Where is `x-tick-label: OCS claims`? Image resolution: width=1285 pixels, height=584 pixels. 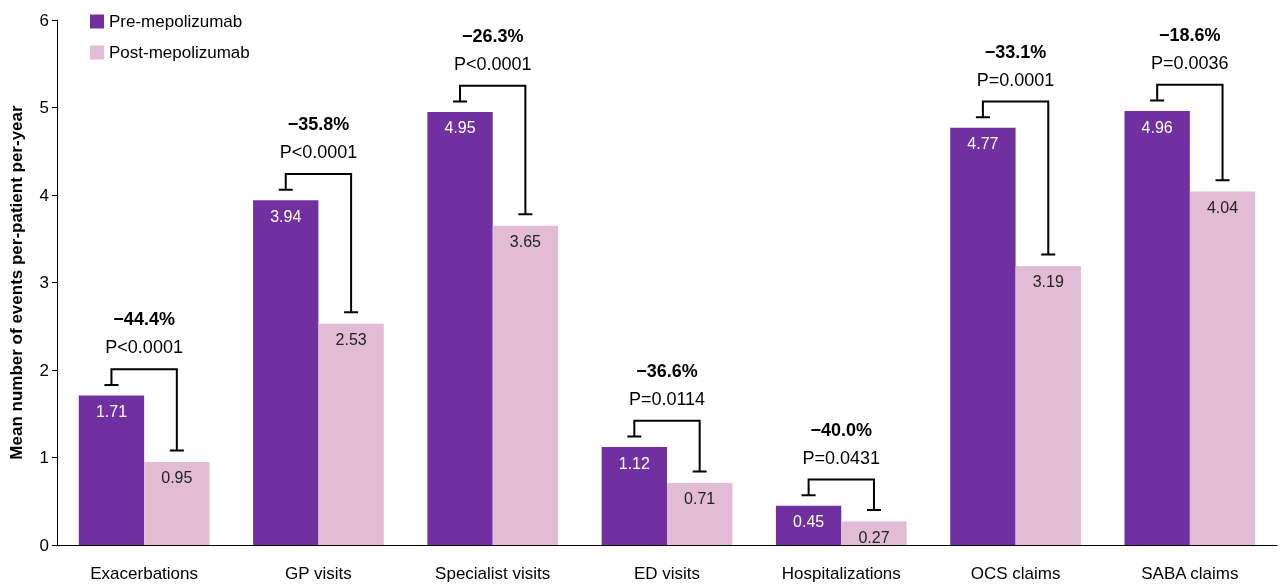
x-tick-label: OCS claims is located at coordinates (1015, 573).